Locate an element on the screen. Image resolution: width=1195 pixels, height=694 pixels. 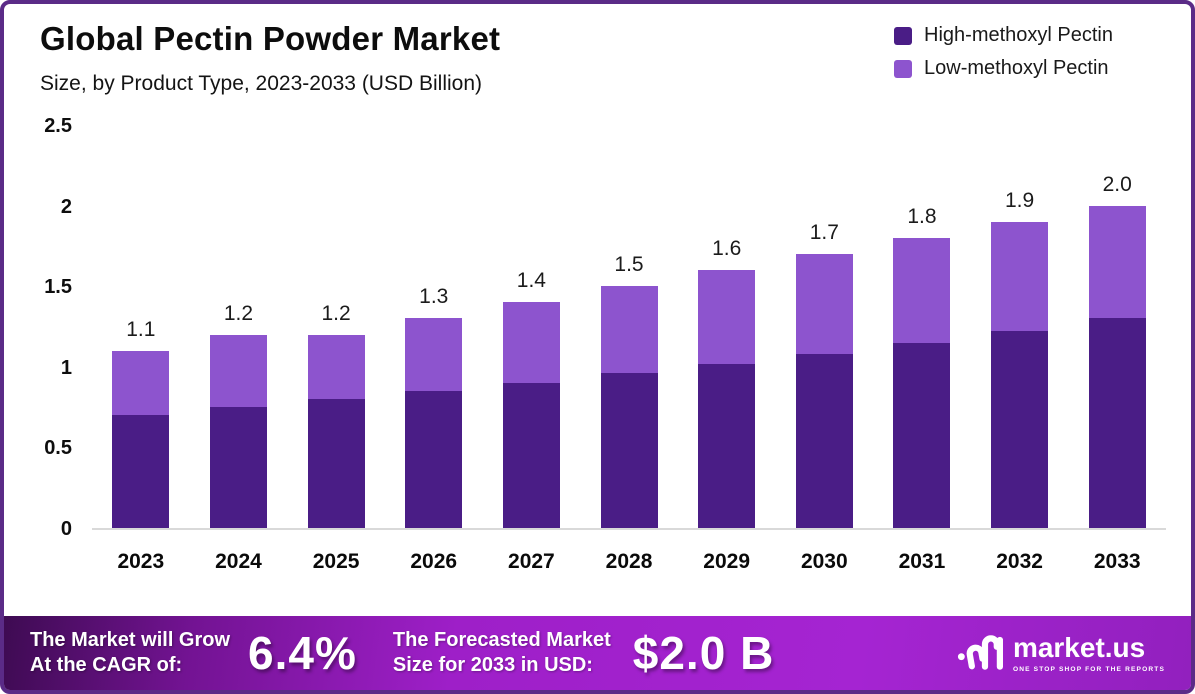
cagr-value: 6.4% is located at coordinates (302, 653).